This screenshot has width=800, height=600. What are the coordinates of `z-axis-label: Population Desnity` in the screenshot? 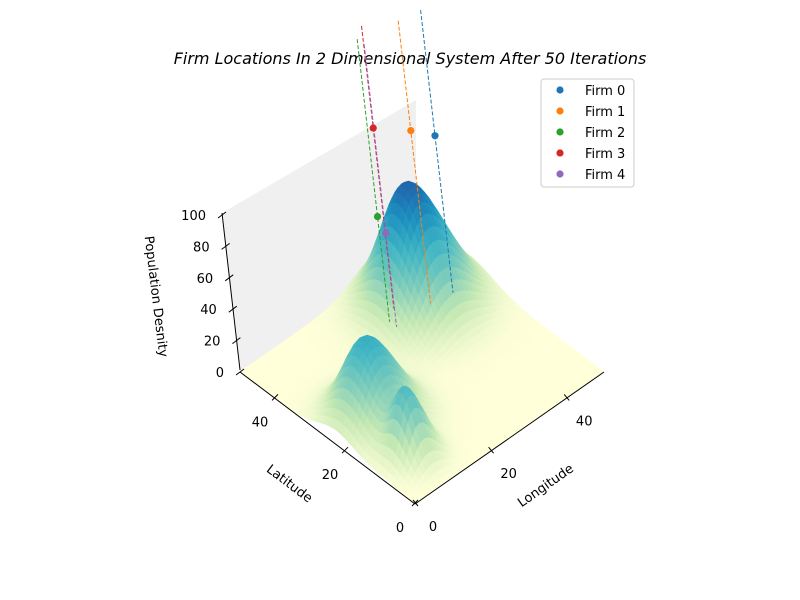 It's located at (156, 296).